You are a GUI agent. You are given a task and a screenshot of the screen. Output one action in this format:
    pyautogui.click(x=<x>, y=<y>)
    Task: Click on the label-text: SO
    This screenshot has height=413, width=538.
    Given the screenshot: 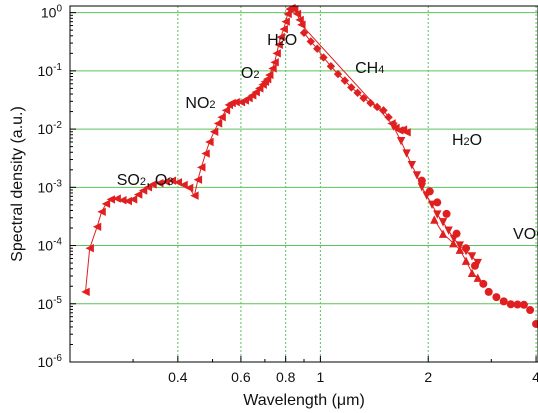 What is the action you would take?
    pyautogui.click(x=128, y=180)
    